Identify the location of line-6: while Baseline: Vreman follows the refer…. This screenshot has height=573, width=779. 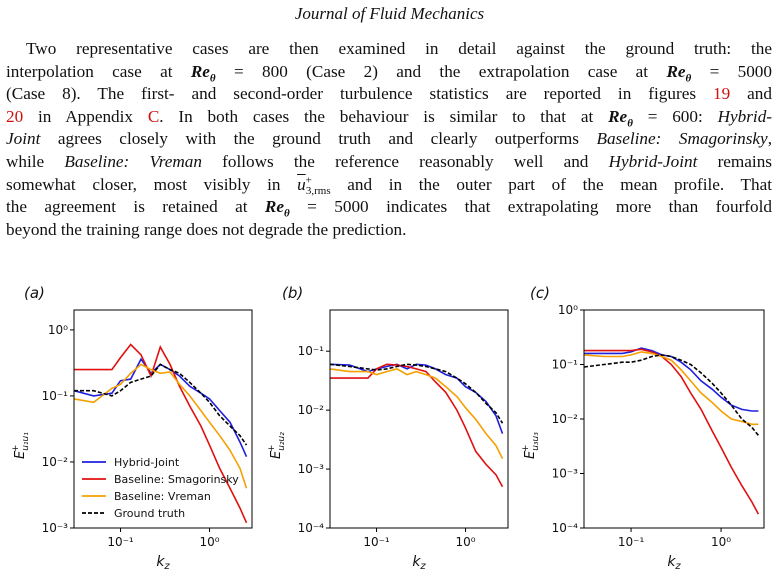
(389, 161).